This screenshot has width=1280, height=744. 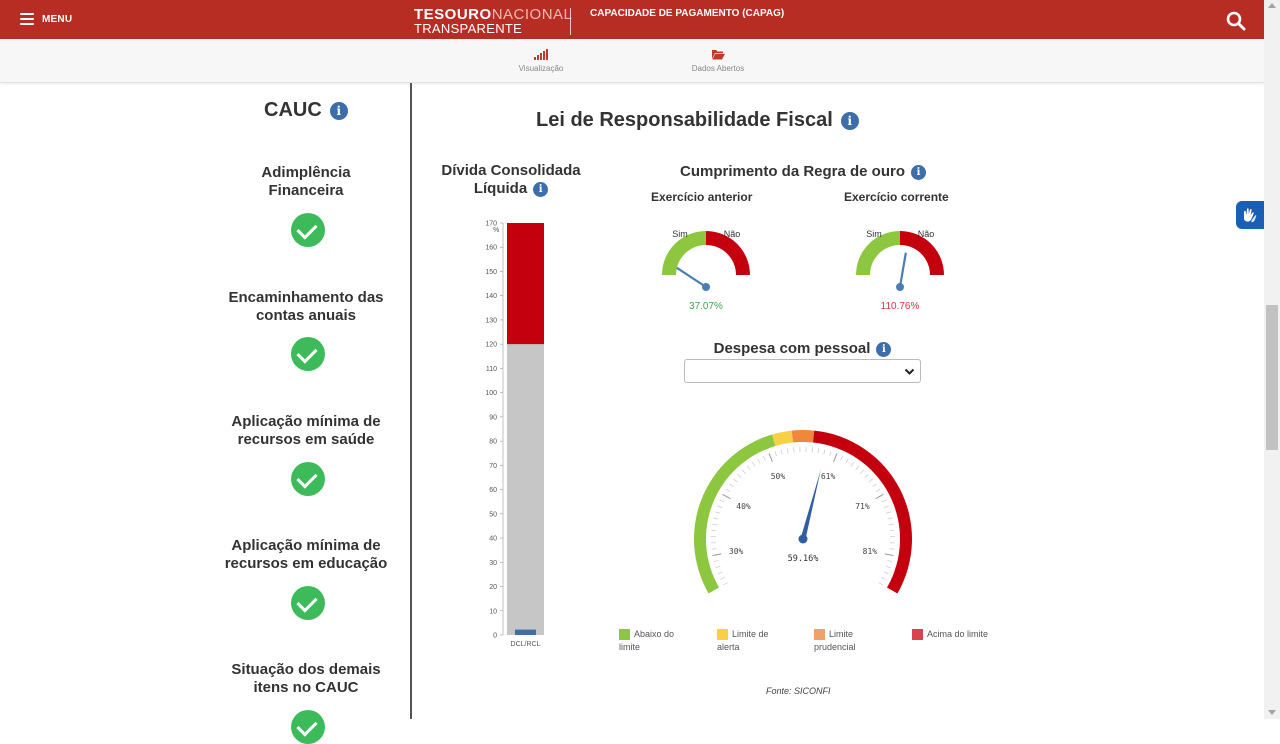 I want to click on cauc-item-label-line1: Encaminhamento das, so click(x=306, y=298).